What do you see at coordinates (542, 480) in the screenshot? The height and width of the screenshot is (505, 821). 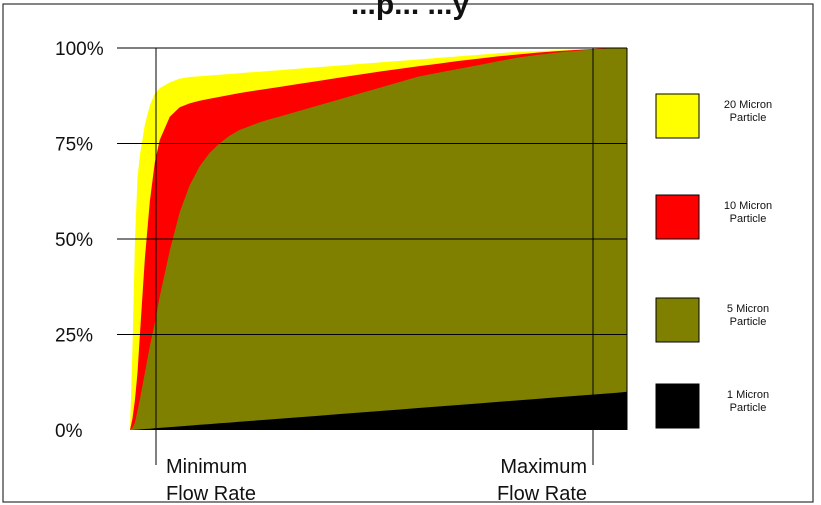 I see `max-flow-label: Maximum Flow Rate` at bounding box center [542, 480].